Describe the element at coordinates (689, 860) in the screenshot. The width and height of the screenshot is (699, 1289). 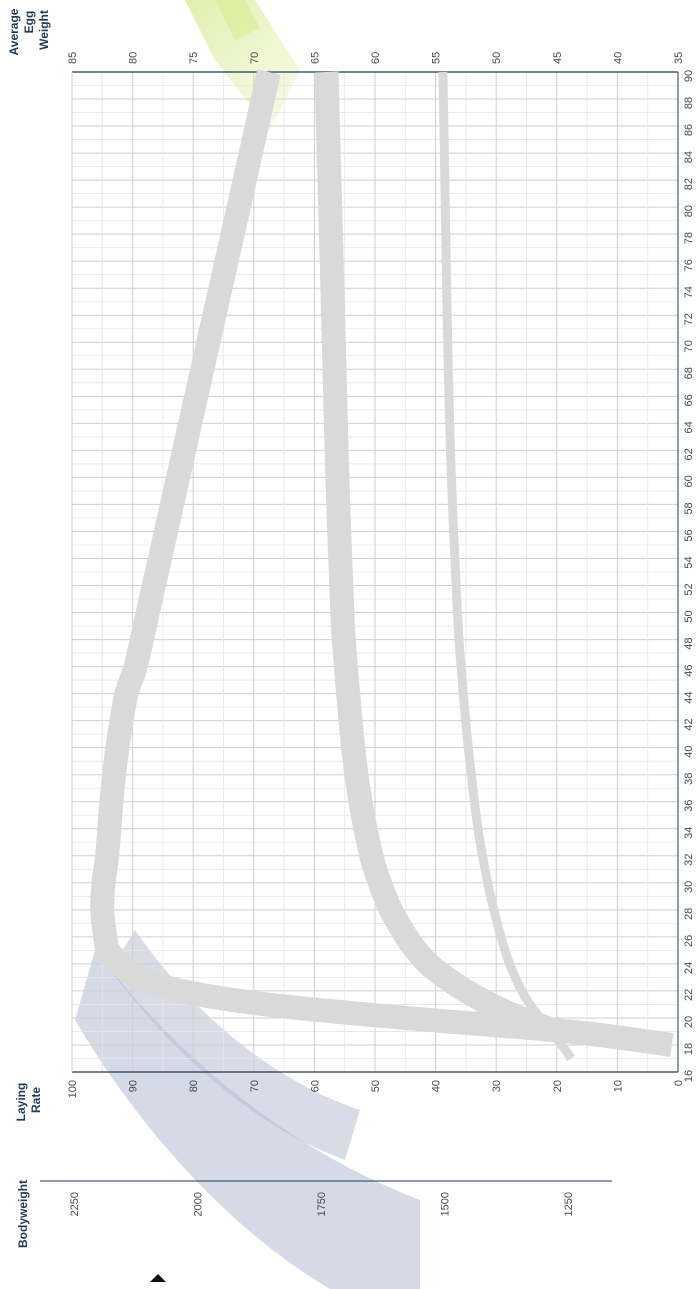
I see `x-tick-label: 32` at that location.